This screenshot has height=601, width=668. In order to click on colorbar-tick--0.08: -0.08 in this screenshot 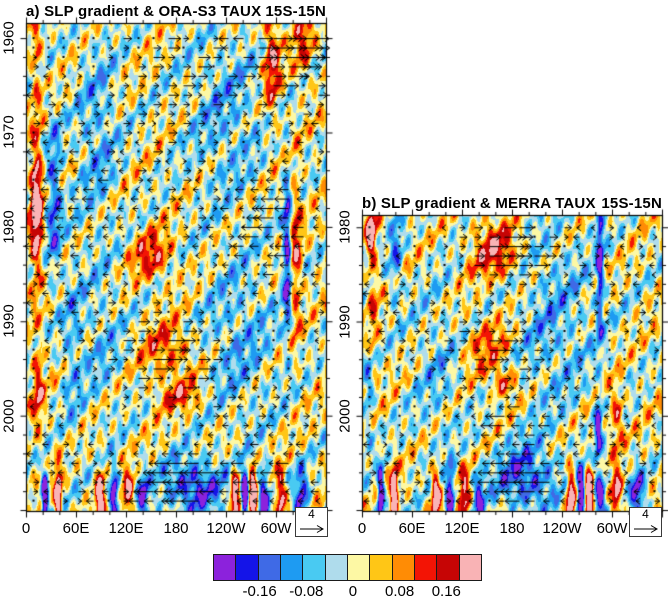, I will do `click(306, 591)`.